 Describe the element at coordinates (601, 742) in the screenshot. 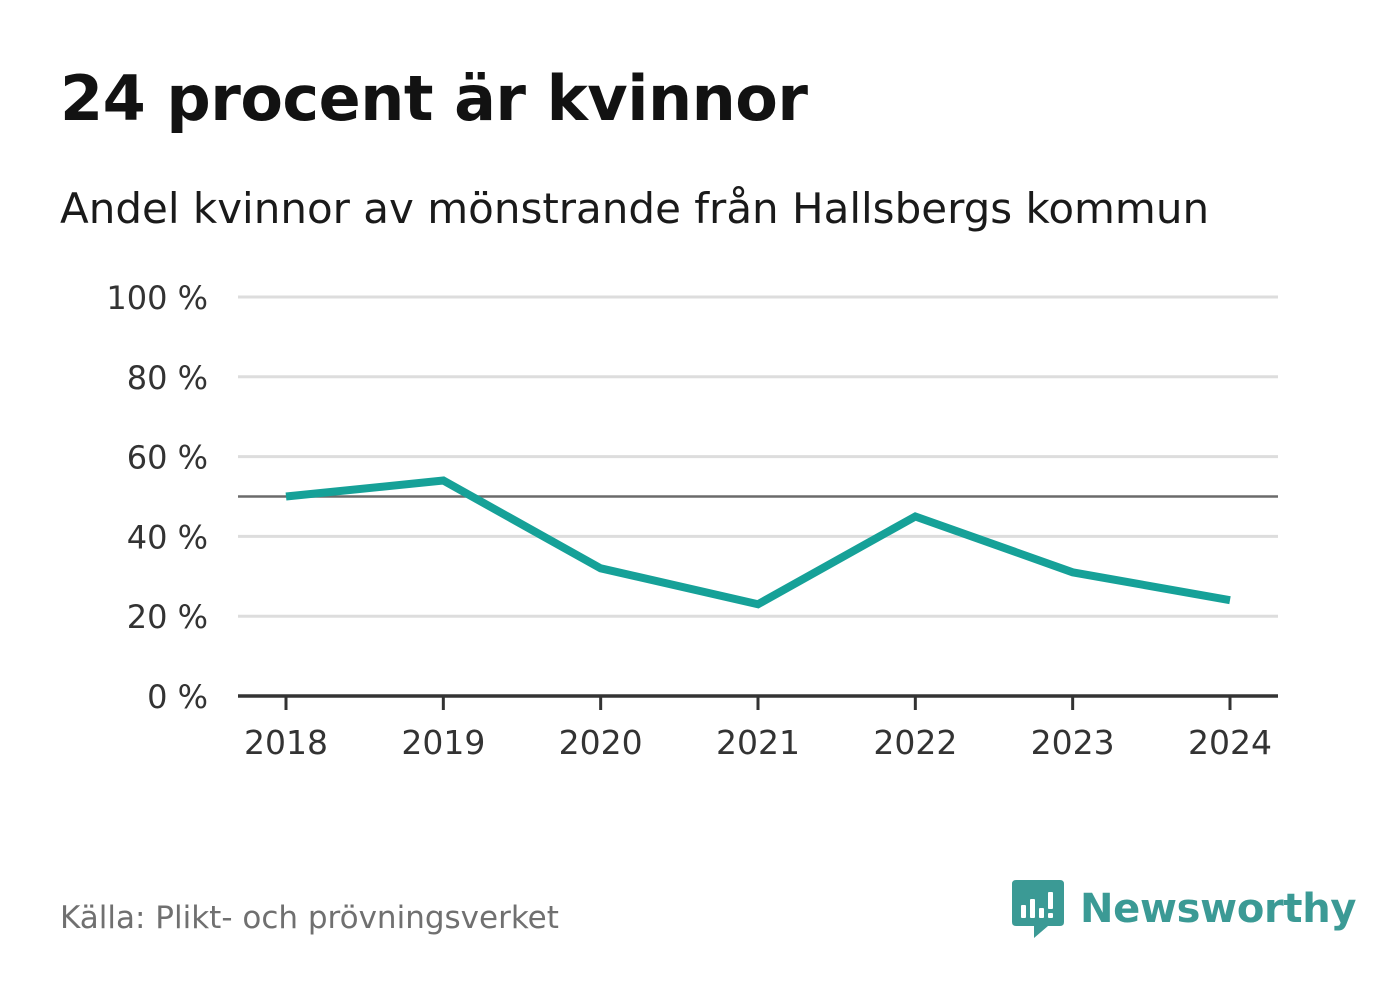

I see `x-tick-label-2020: 2020` at that location.